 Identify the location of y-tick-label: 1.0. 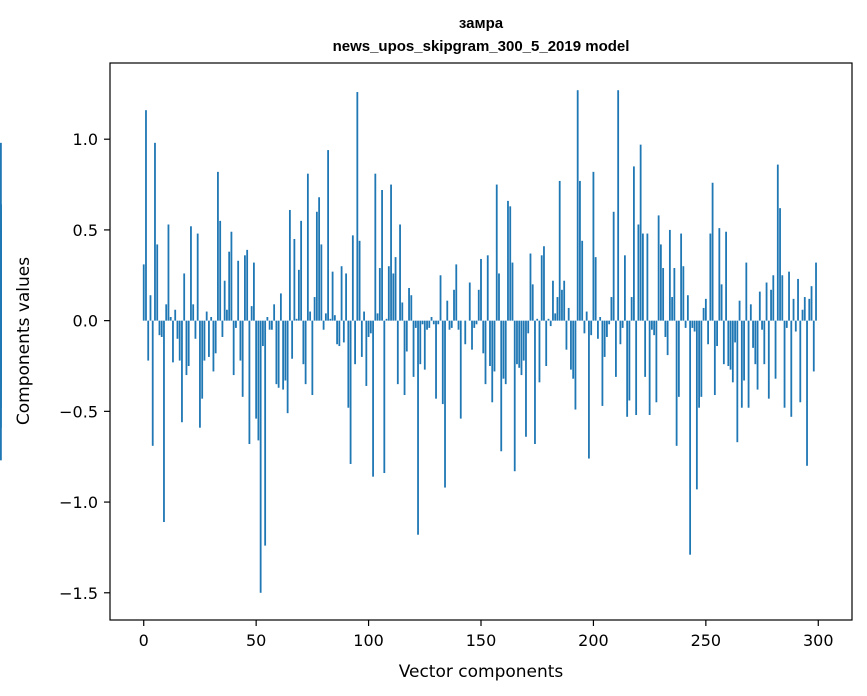
(85, 139).